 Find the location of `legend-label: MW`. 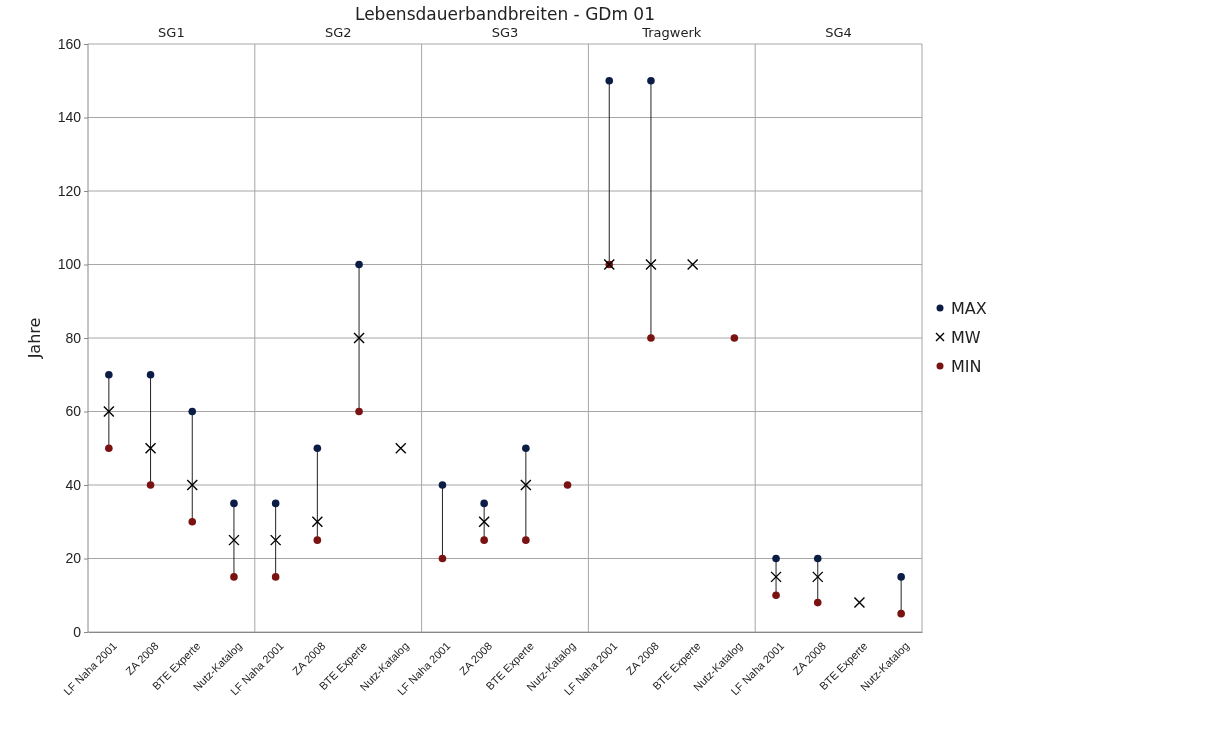

legend-label: MW is located at coordinates (966, 337).